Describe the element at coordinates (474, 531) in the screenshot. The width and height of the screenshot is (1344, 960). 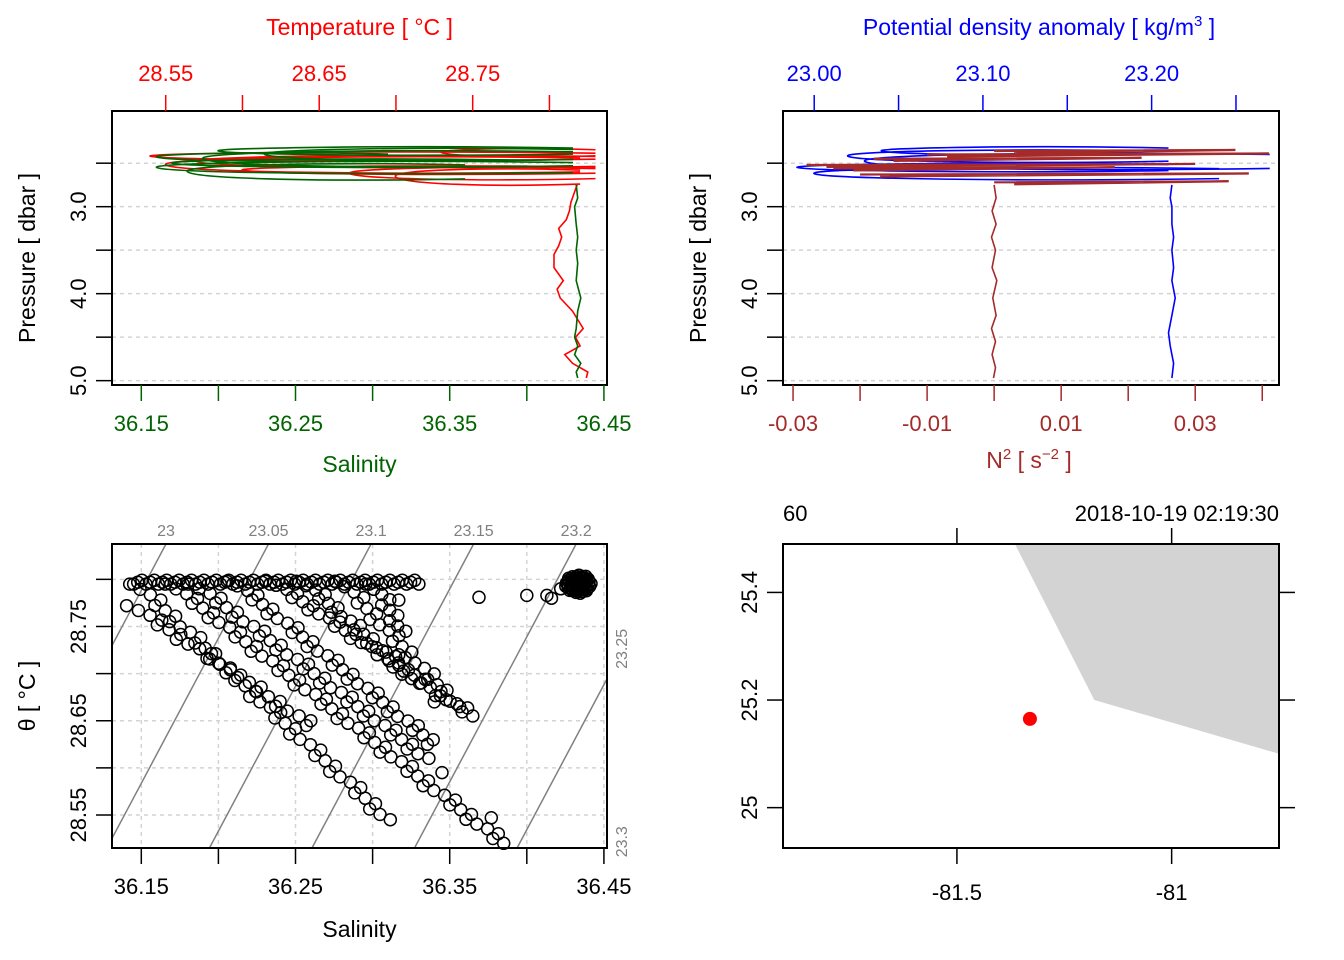
I see `isopycnal-label: 23.15` at that location.